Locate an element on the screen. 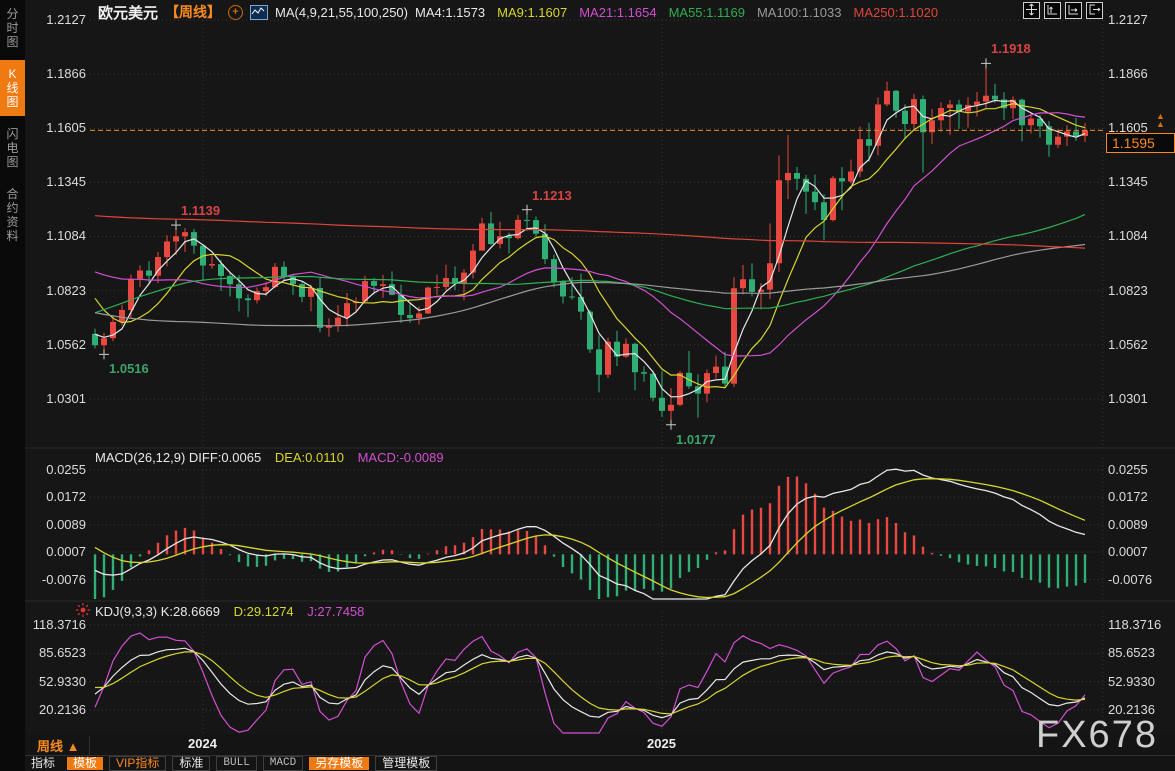  pan-icon is located at coordinates (1031, 10).